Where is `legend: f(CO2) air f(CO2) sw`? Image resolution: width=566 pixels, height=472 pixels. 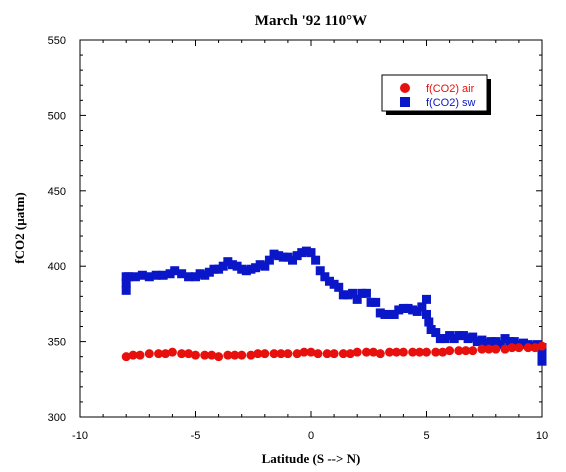 legend: f(CO2) air f(CO2) sw is located at coordinates (436, 94).